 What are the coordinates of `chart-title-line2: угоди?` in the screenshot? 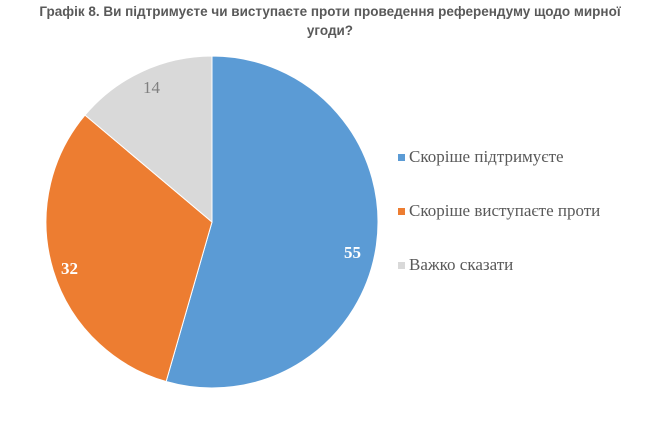 It's located at (330, 30).